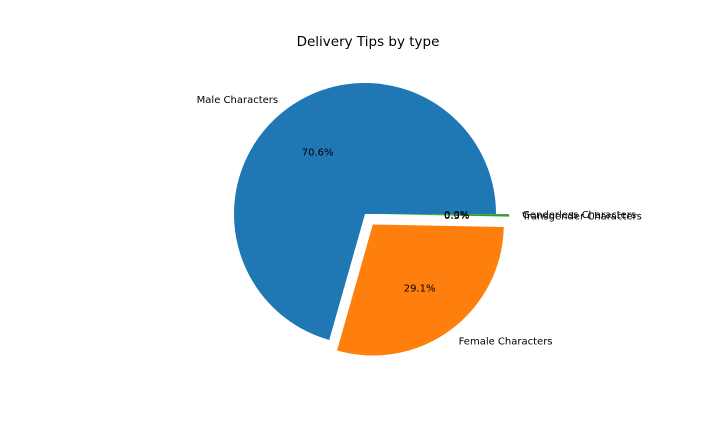 This screenshot has height=432, width=720. What do you see at coordinates (506, 341) in the screenshot?
I see `category-label-female-characters: Female Characters` at bounding box center [506, 341].